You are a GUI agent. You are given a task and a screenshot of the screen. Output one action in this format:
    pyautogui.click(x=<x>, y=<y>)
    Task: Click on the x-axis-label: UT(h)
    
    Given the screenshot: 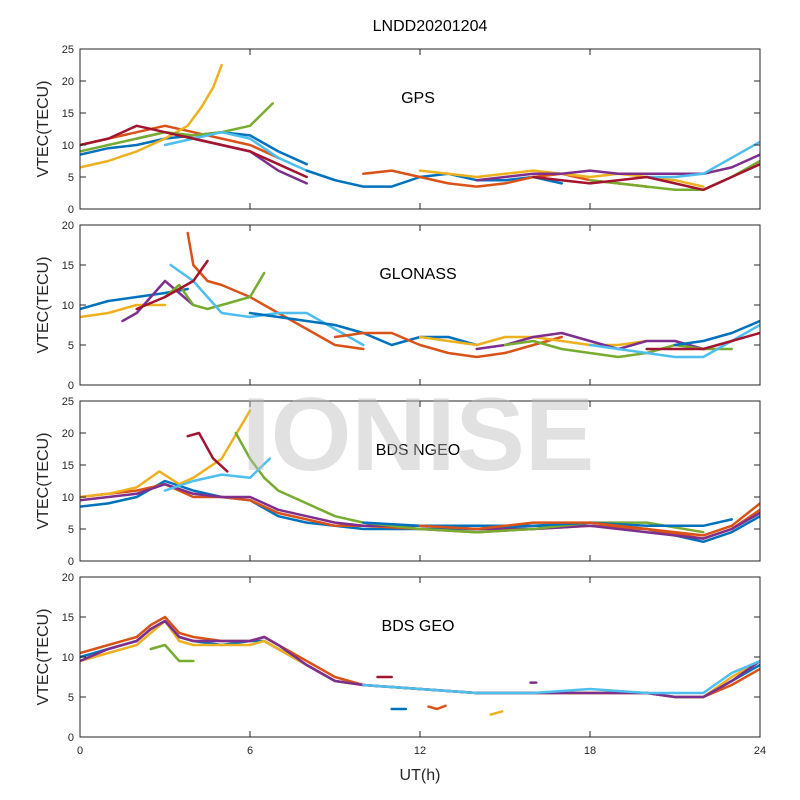 What is the action you would take?
    pyautogui.click(x=420, y=775)
    